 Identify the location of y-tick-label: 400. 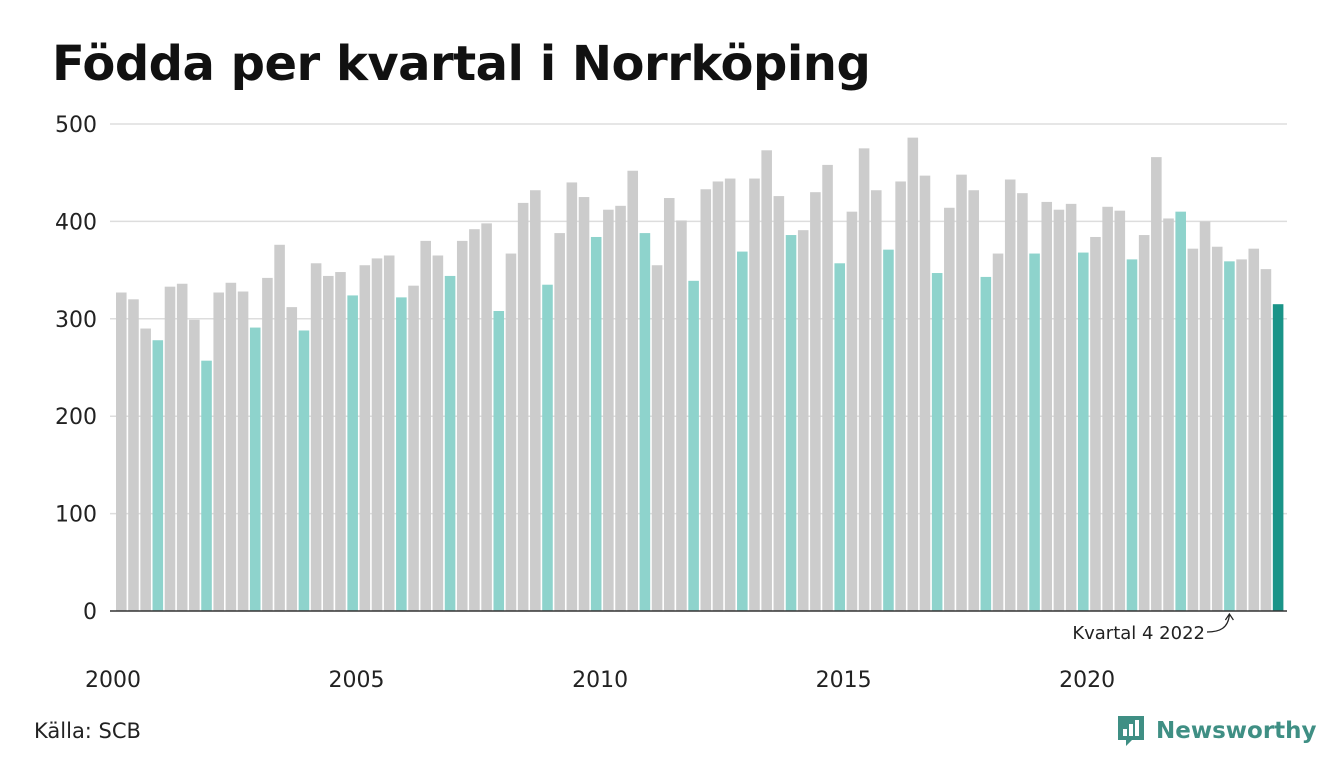
(76, 222).